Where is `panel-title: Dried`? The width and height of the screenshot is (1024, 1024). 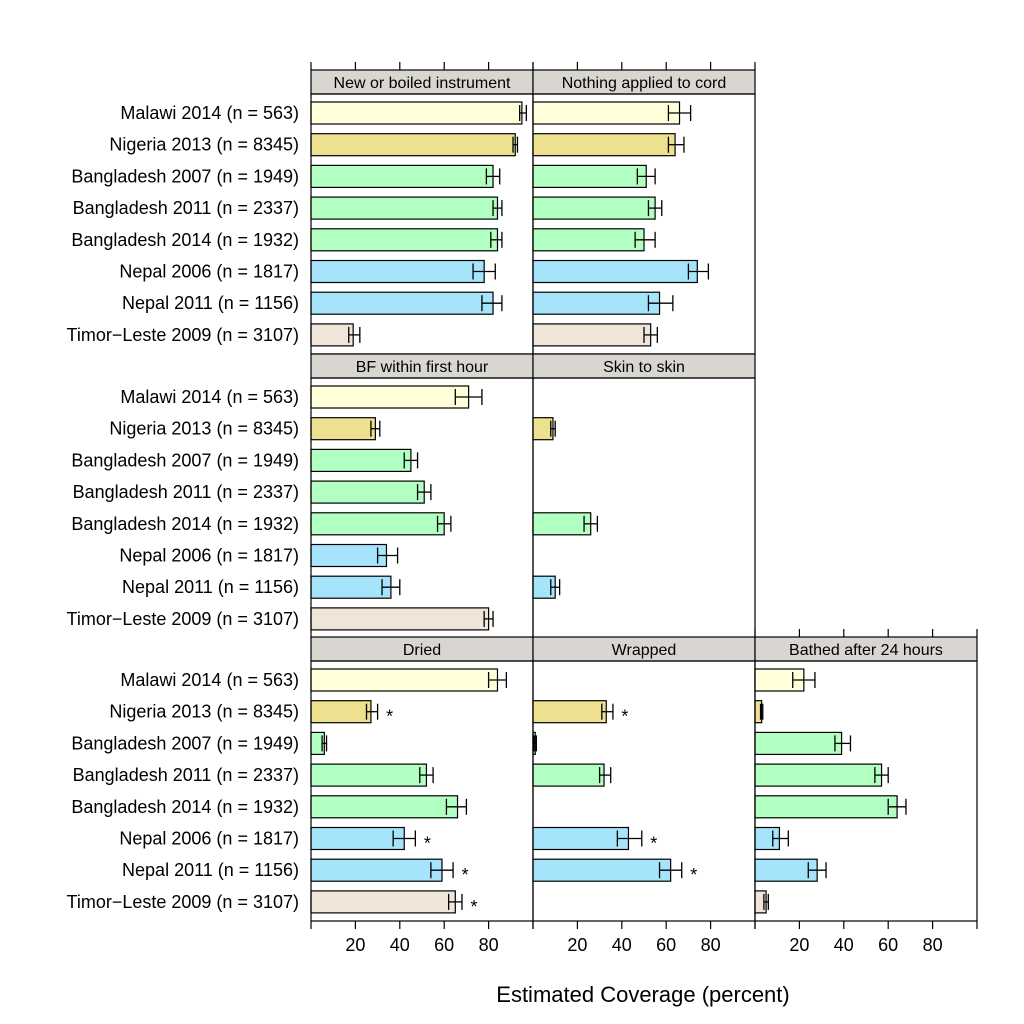 panel-title: Dried is located at coordinates (422, 650).